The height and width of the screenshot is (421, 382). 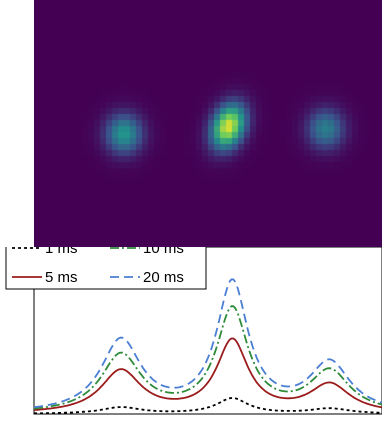 What do you see at coordinates (207, 406) in the screenshot?
I see `series-line-1-ms` at bounding box center [207, 406].